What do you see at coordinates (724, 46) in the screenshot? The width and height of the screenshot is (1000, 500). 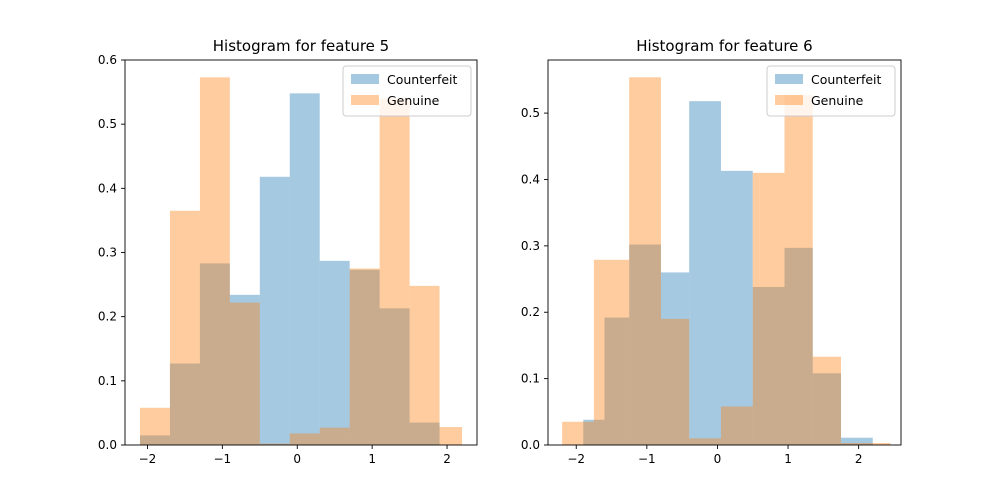 I see `chart-title: Histogram for feature 6` at bounding box center [724, 46].